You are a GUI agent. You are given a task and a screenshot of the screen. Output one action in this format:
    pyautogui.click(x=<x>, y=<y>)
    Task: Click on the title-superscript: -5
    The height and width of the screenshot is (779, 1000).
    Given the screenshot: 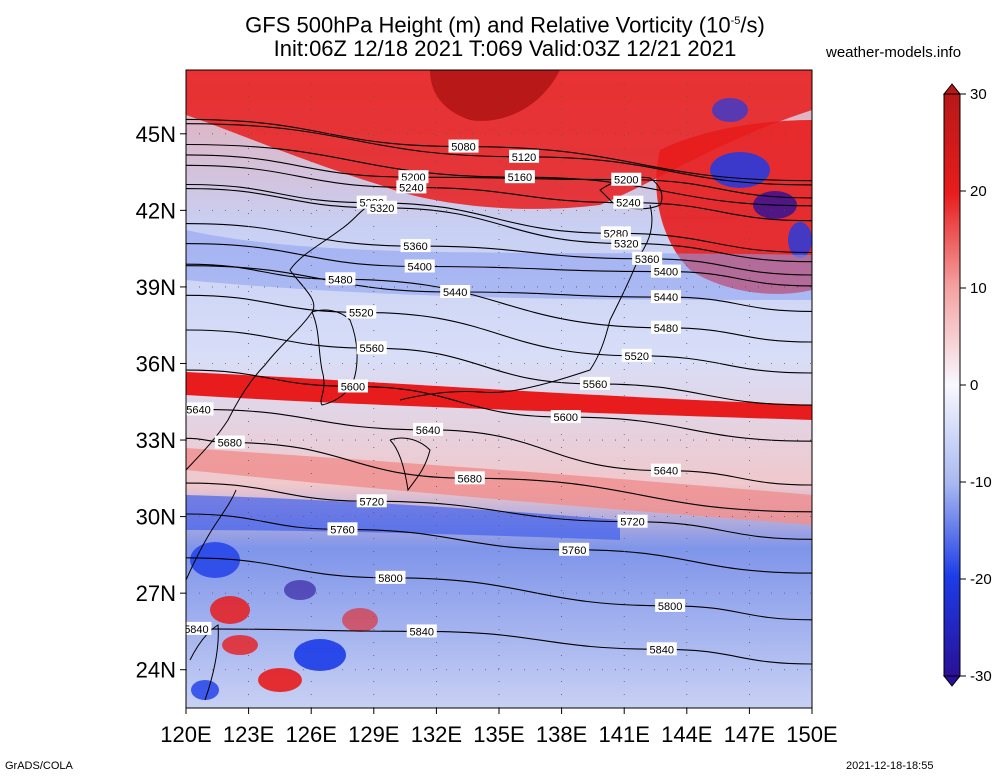 What is the action you would take?
    pyautogui.click(x=735, y=21)
    